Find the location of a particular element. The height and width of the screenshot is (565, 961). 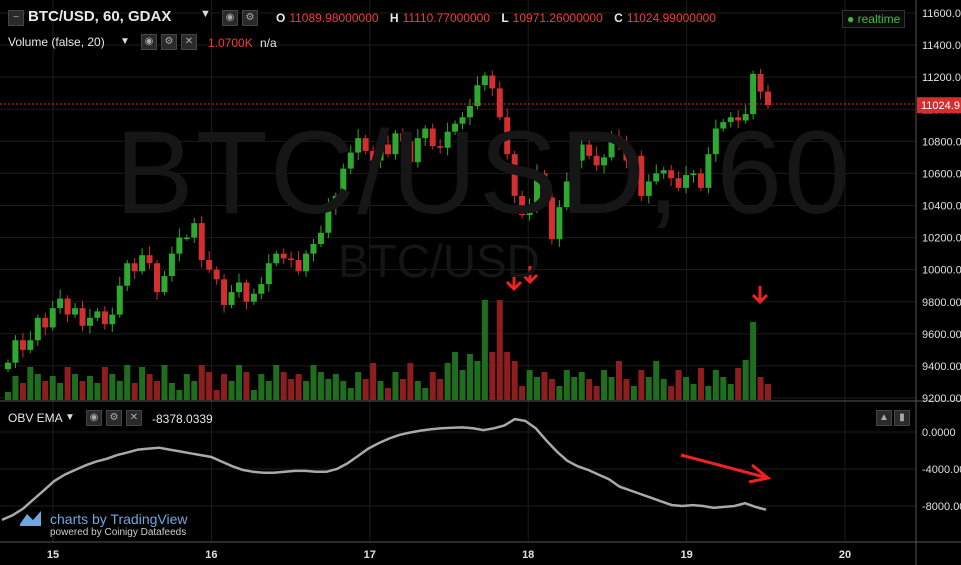

current-price-box is located at coordinates (939, 105).